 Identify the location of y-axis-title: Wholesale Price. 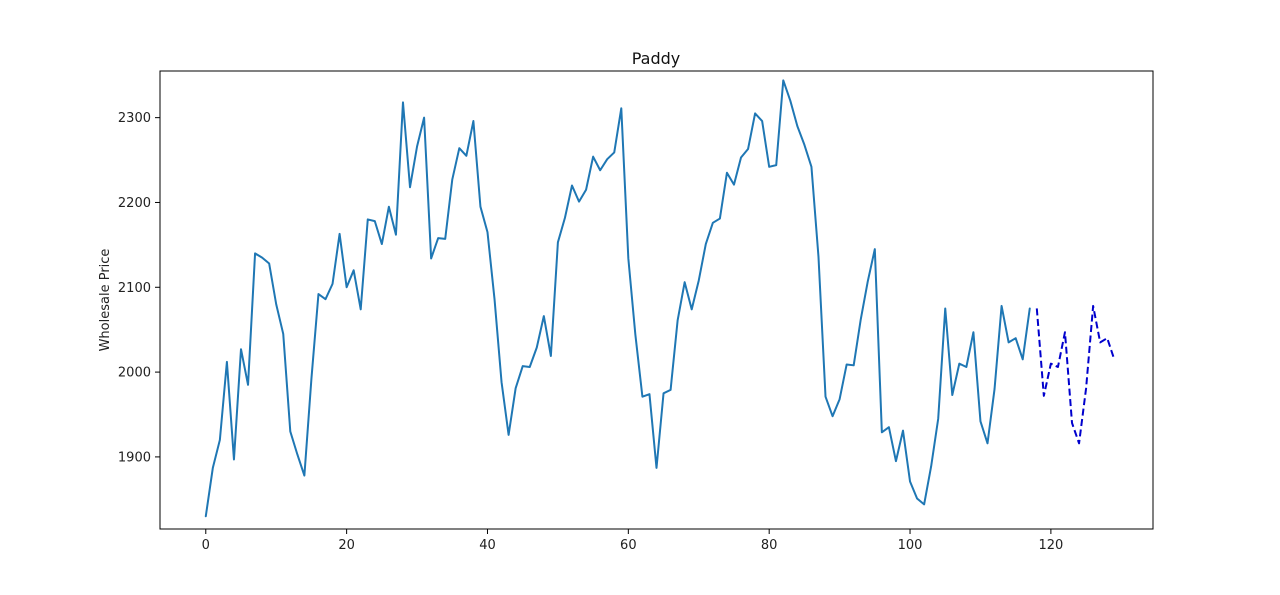
(105, 300).